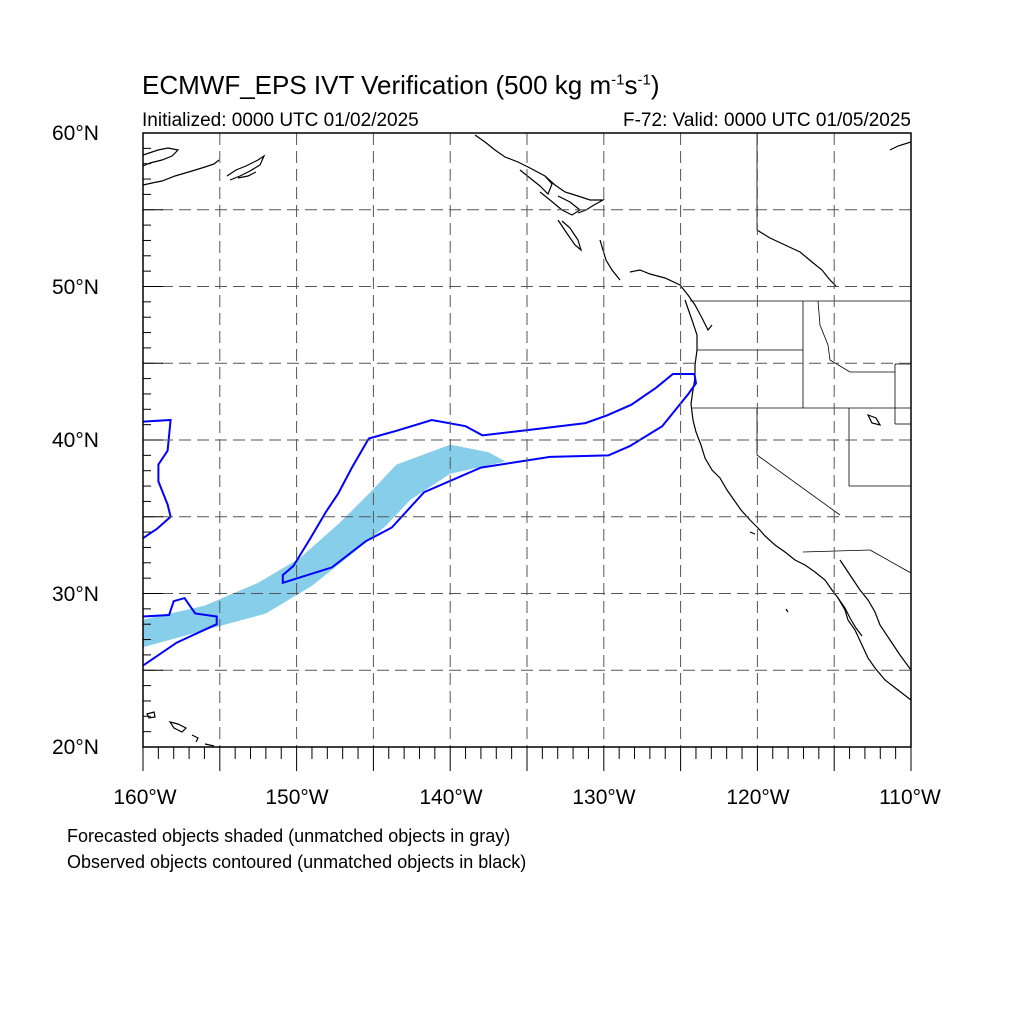 This screenshot has width=1024, height=1024. I want to click on init-time: Initialized: 0000 UTC 01/02/2025, so click(280, 120).